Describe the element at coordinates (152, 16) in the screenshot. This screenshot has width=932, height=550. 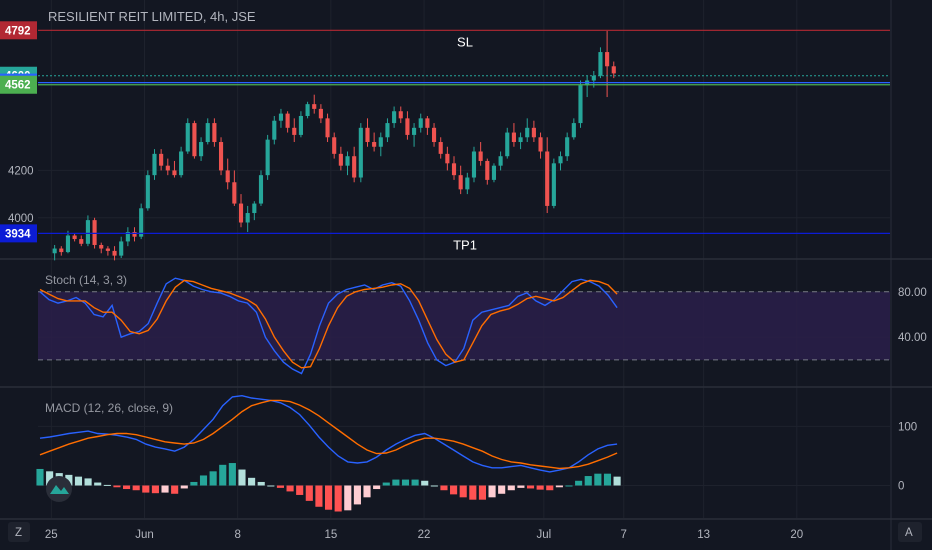
I see `chart-title: RESILIENT REIT LIMITED, 4h, JSE` at that location.